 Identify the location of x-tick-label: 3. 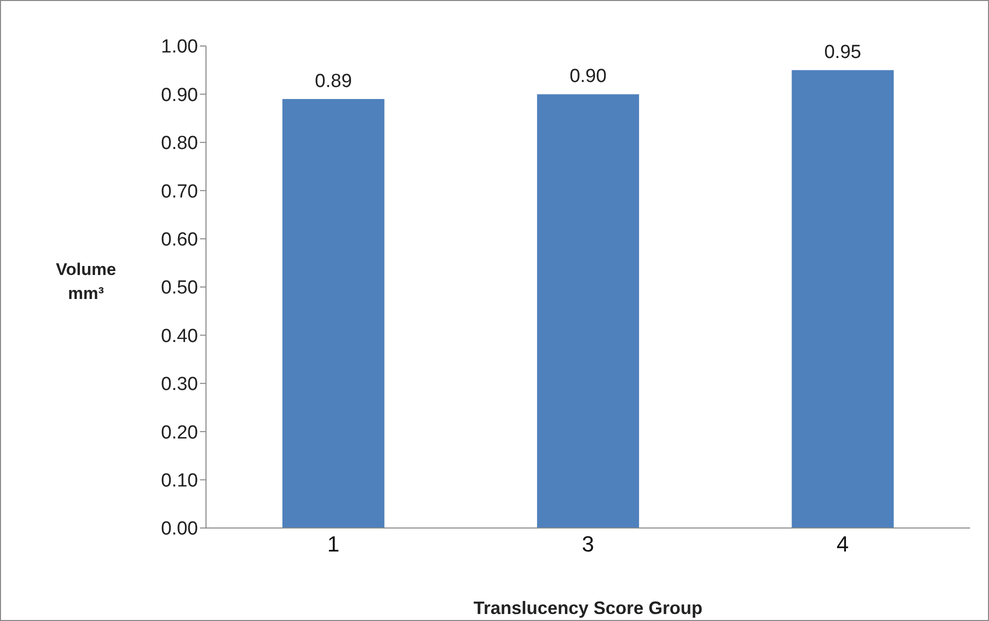
(588, 544).